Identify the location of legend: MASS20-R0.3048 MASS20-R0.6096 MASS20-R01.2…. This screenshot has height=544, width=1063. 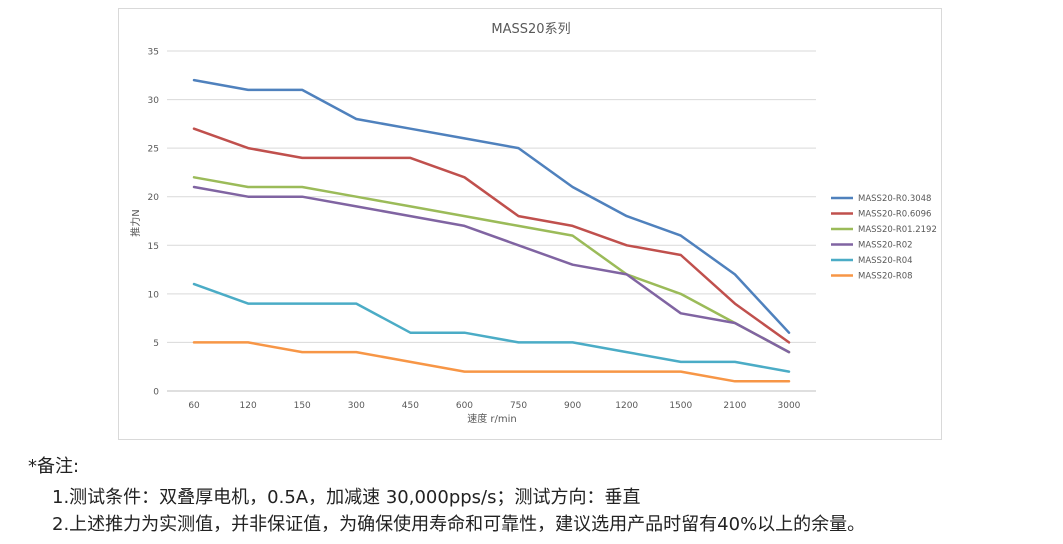
(884, 238).